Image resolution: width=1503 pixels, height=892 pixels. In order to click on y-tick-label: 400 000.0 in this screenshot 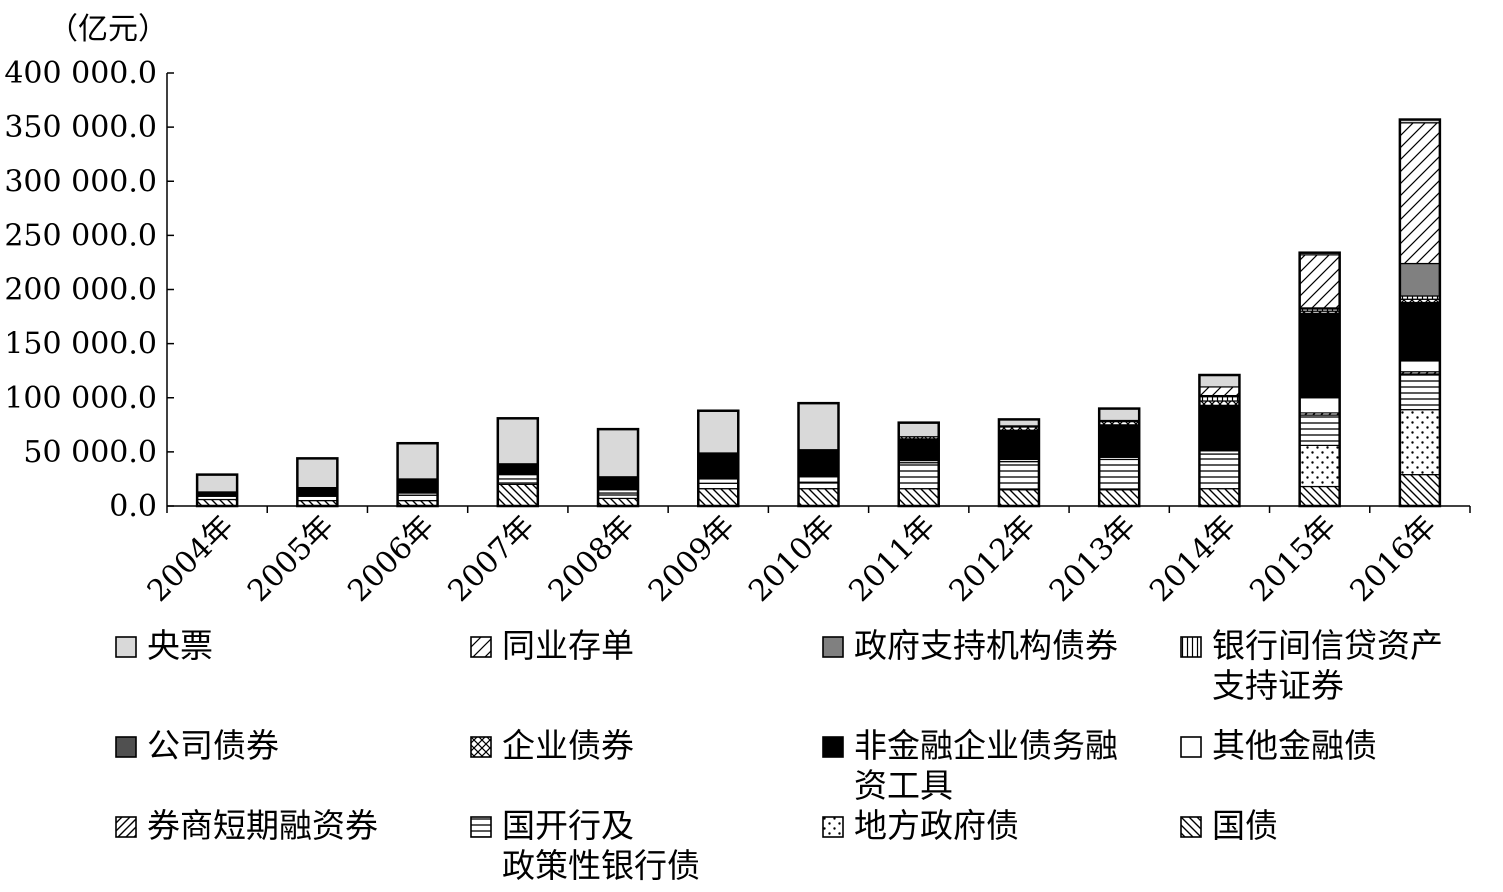, I will do `click(80, 73)`.